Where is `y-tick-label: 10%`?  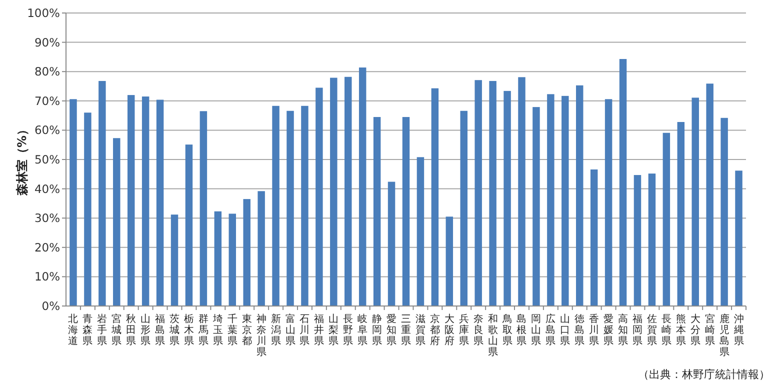
y-tick-label: 10% is located at coordinates (47, 277).